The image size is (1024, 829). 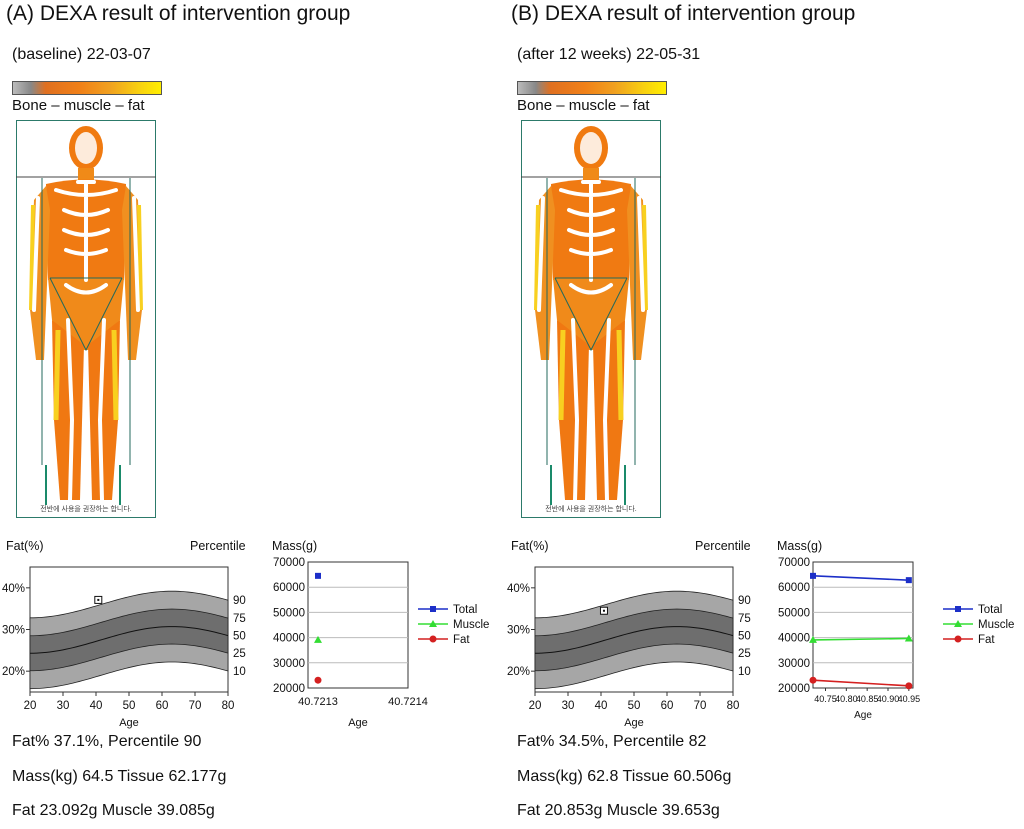 I want to click on x-tick-label: 30, so click(x=568, y=706).